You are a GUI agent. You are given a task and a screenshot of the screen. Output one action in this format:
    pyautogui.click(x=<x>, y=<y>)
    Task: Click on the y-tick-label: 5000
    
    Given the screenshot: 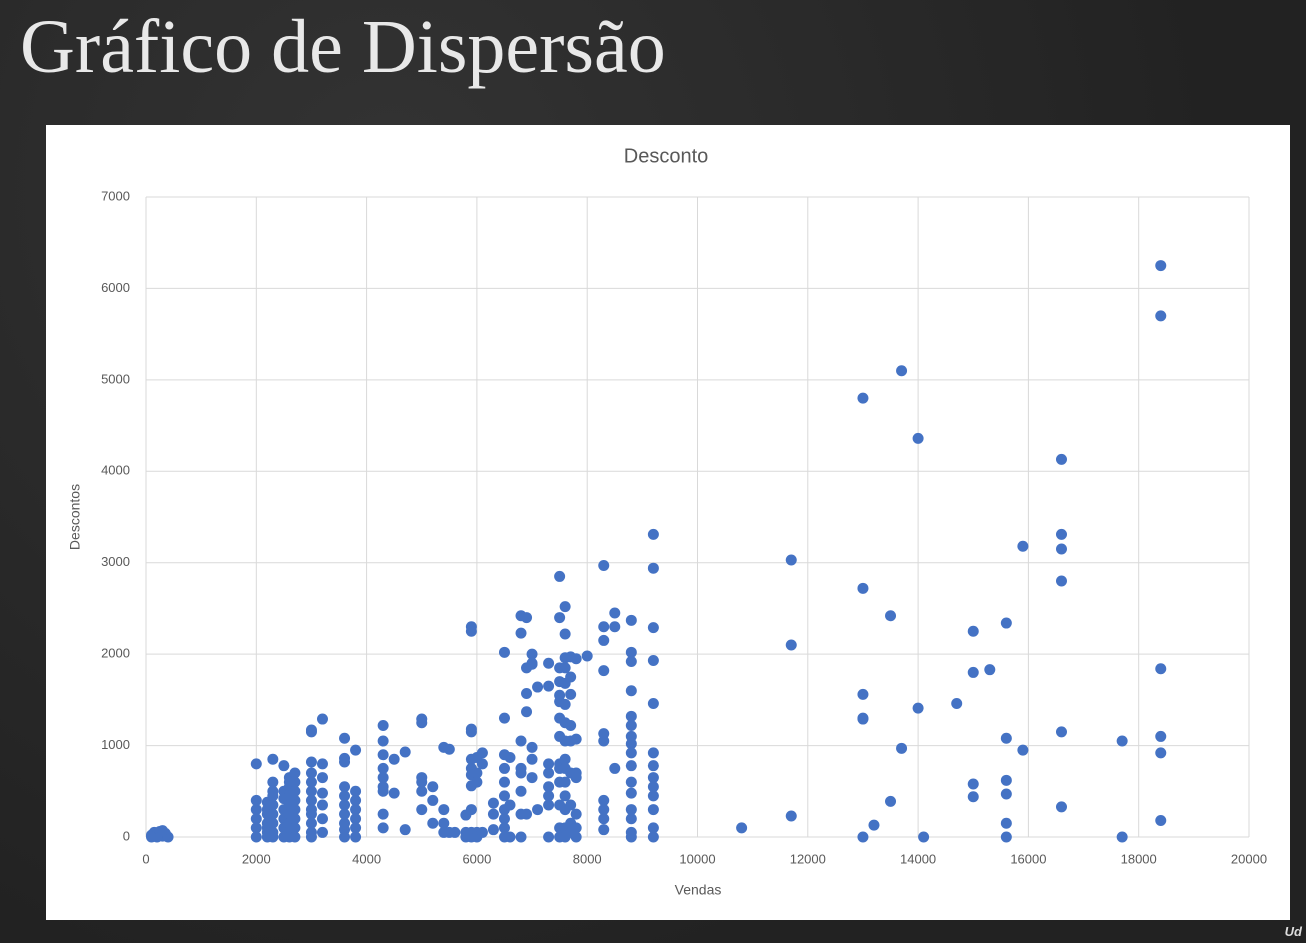 What is the action you would take?
    pyautogui.click(x=115, y=378)
    